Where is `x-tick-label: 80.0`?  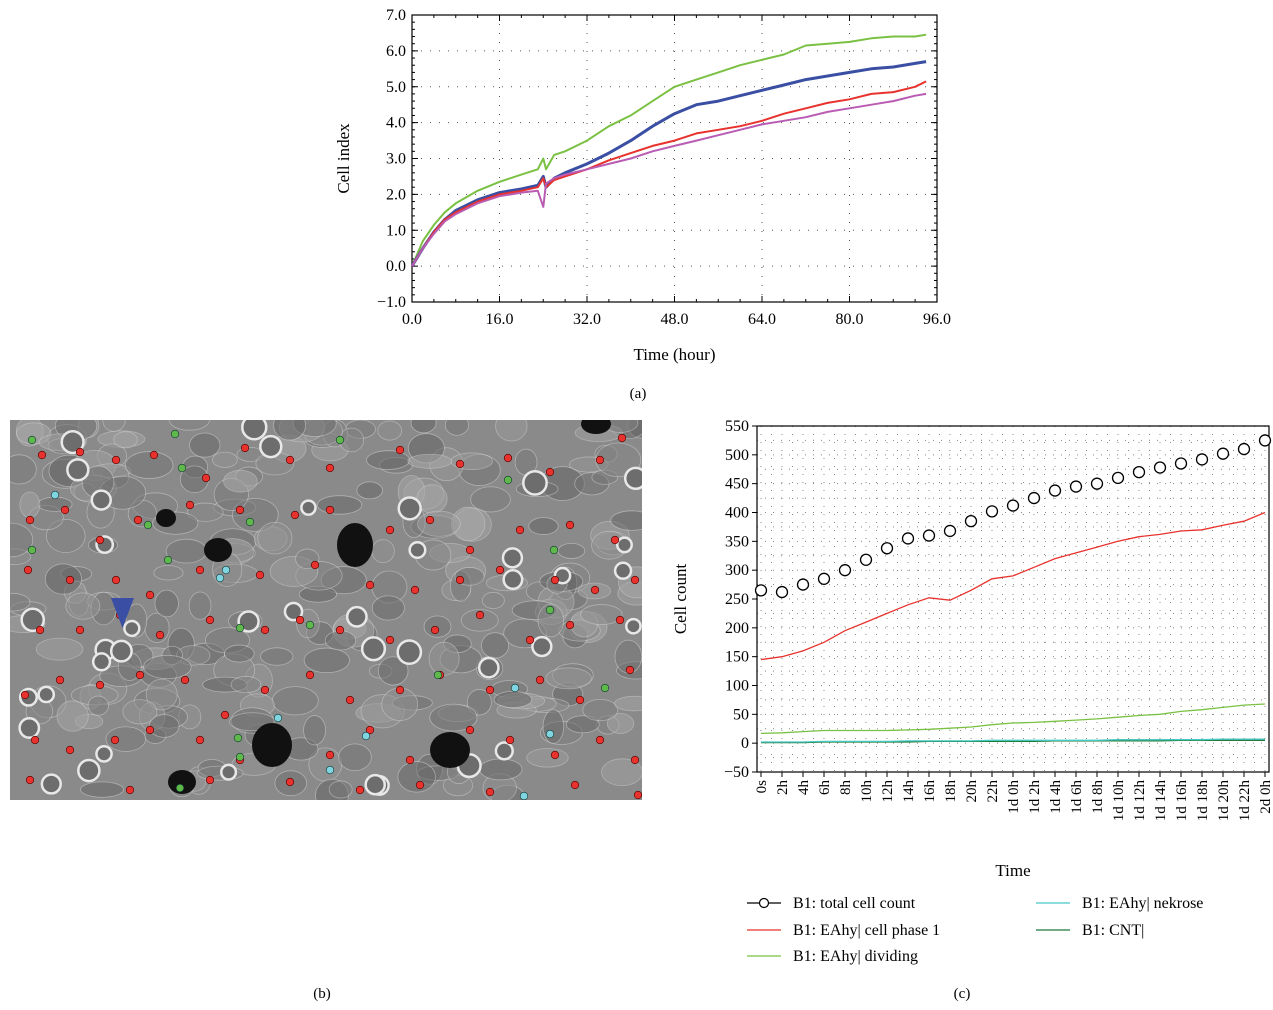
x-tick-label: 80.0 is located at coordinates (850, 319).